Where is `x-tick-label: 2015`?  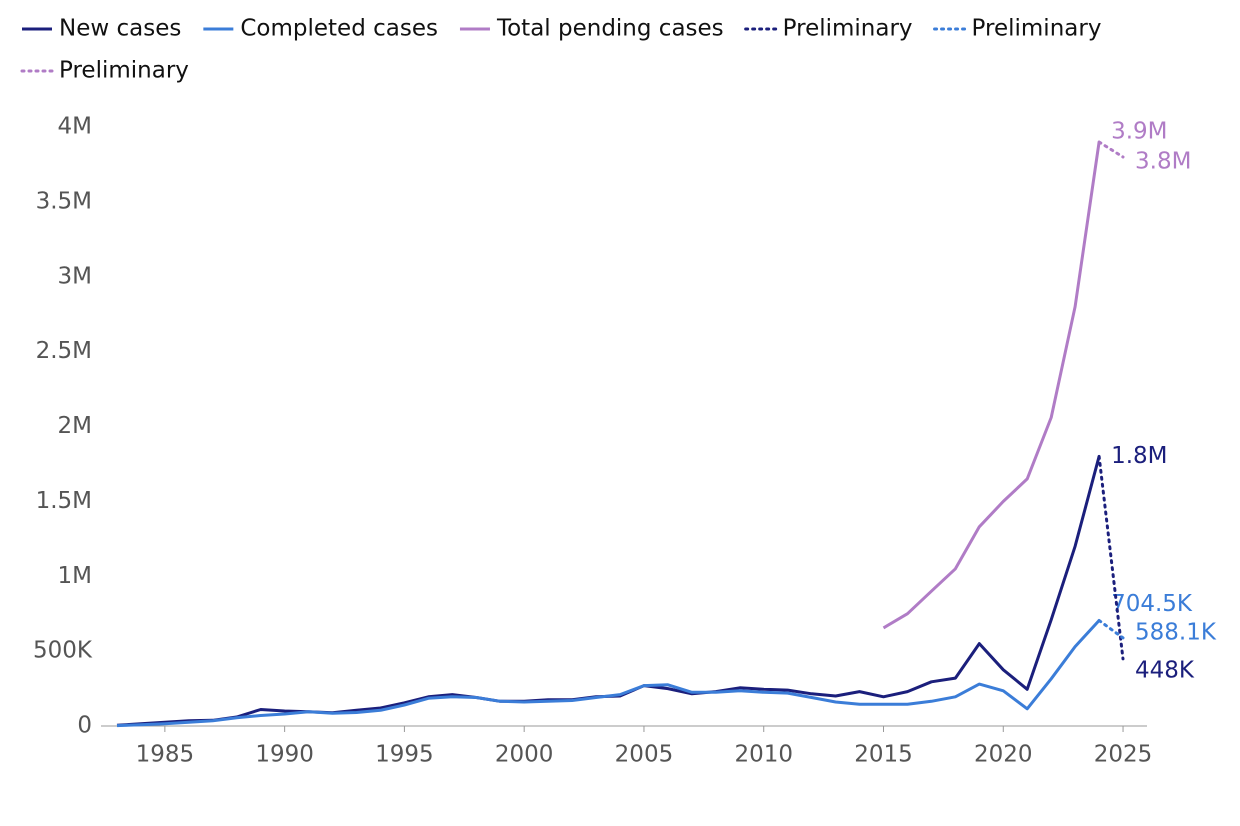 x-tick-label: 2015 is located at coordinates (883, 755).